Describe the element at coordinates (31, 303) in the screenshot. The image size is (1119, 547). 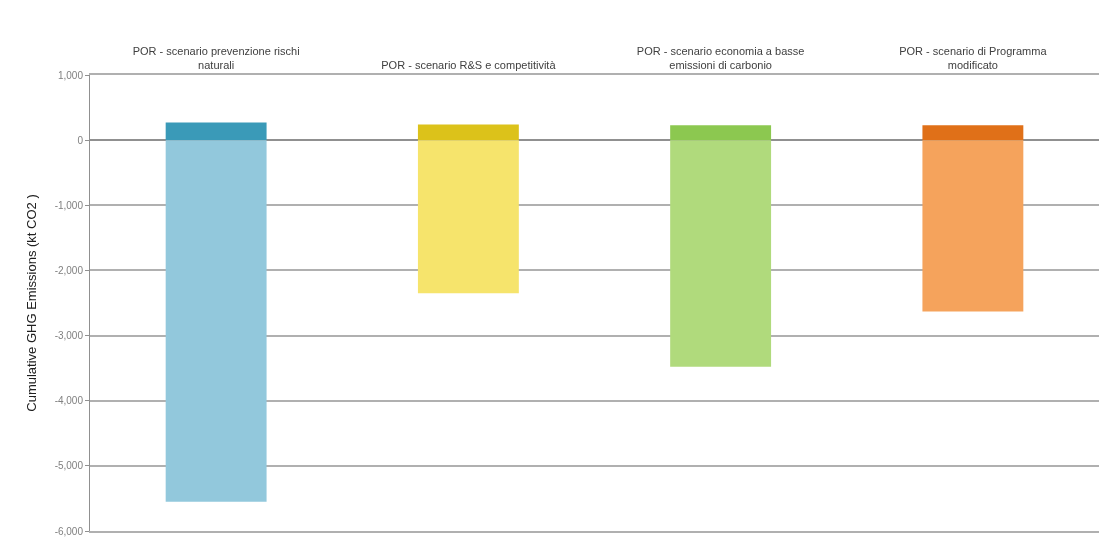
I see `y-axis-title: Cumulative GHG Emissions (kt CO2 )` at that location.